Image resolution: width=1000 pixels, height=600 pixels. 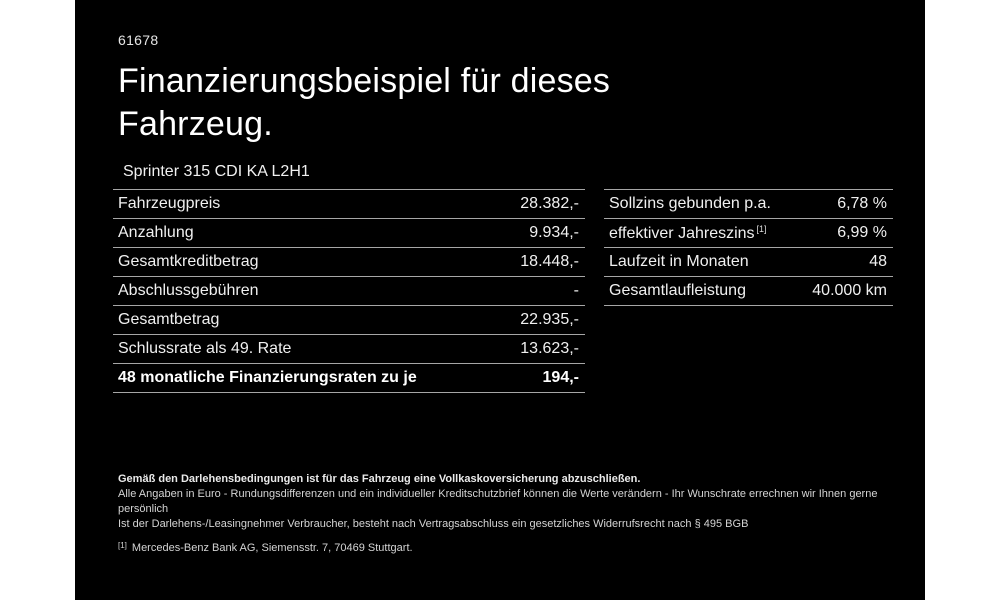 What do you see at coordinates (188, 261) in the screenshot?
I see `row-label: Gesamtkreditbetrag` at bounding box center [188, 261].